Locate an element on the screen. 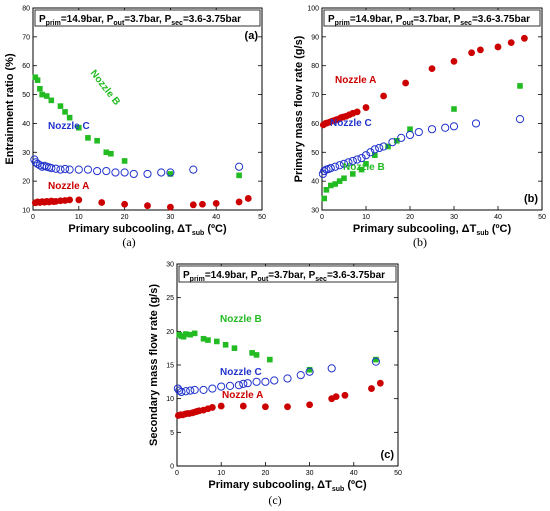 This screenshot has height=511, width=550. y-tick-label: 80 is located at coordinates (315, 66).